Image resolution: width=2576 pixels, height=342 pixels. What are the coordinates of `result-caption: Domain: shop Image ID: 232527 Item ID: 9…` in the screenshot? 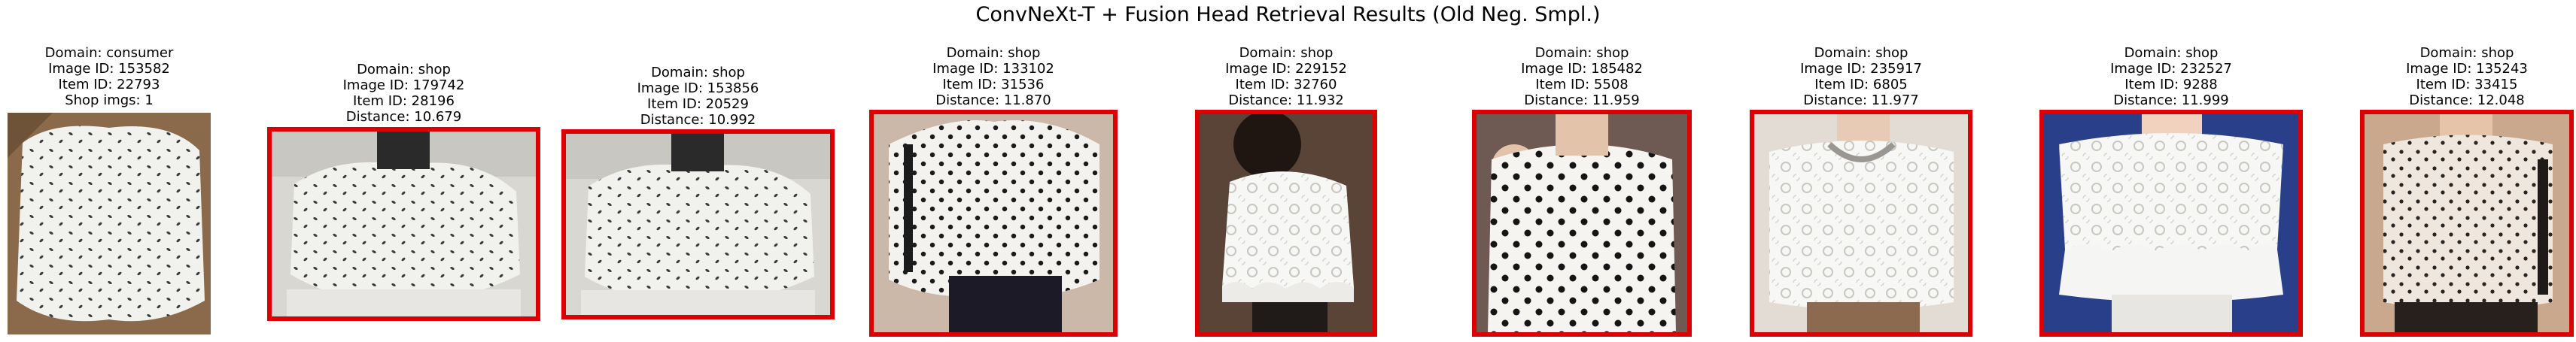 It's located at (2171, 76).